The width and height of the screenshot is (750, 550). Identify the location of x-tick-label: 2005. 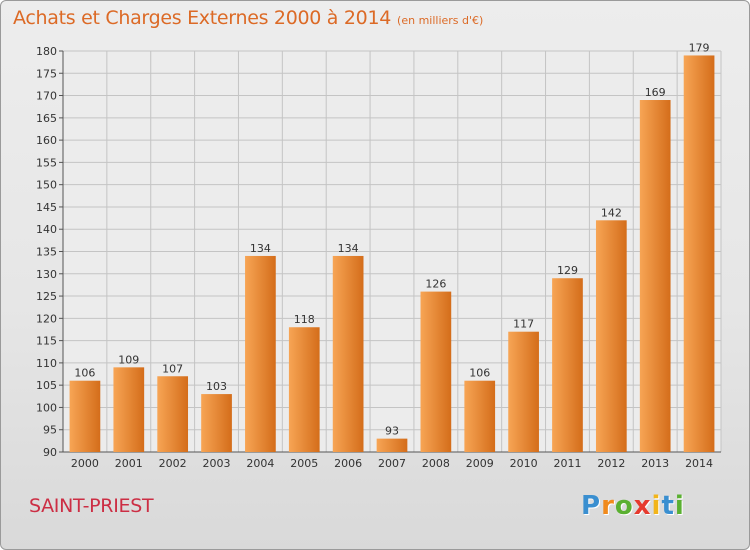
(304, 463).